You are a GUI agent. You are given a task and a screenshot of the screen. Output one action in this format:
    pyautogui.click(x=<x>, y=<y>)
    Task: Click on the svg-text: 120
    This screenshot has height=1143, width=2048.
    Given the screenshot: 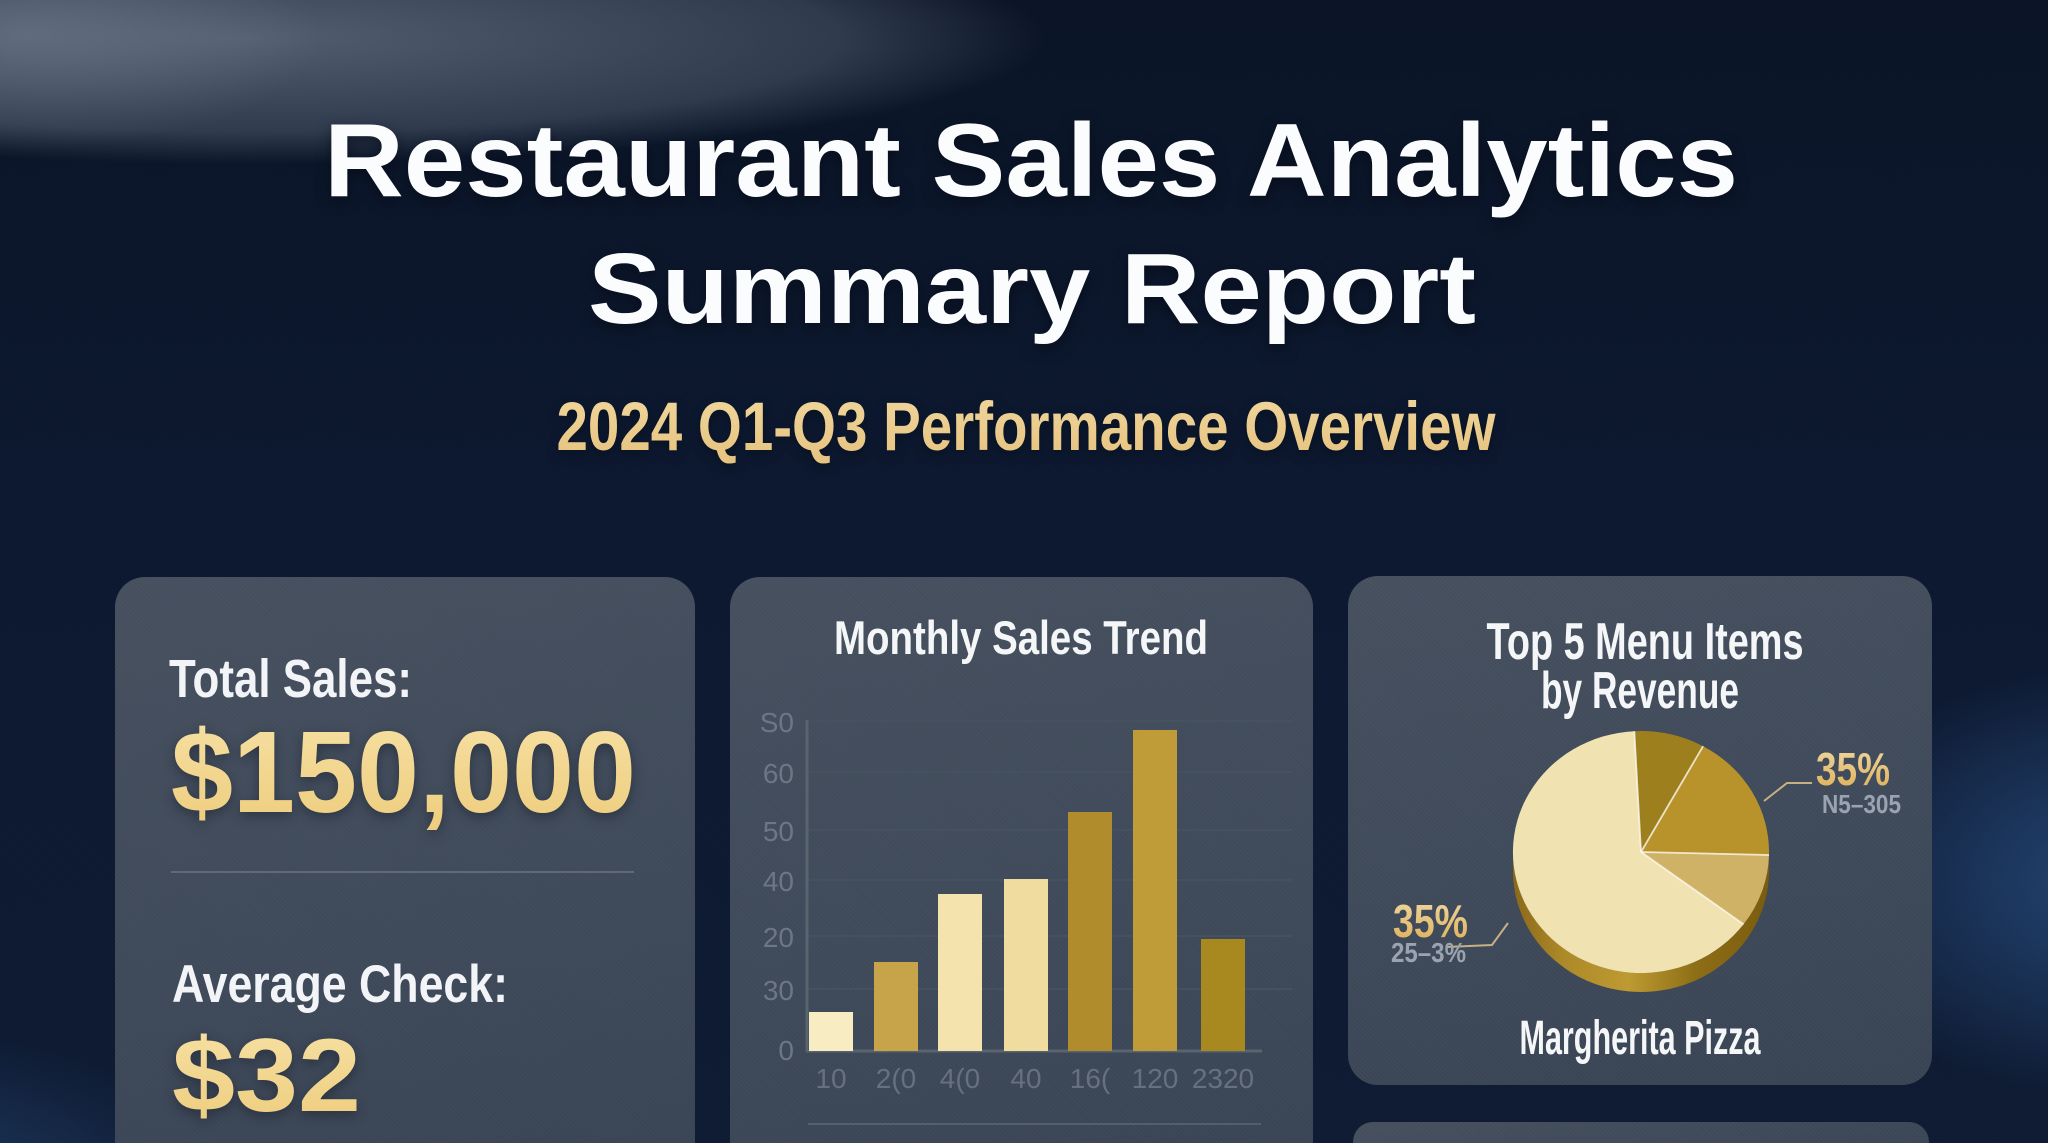 What is the action you would take?
    pyautogui.click(x=1155, y=1078)
    